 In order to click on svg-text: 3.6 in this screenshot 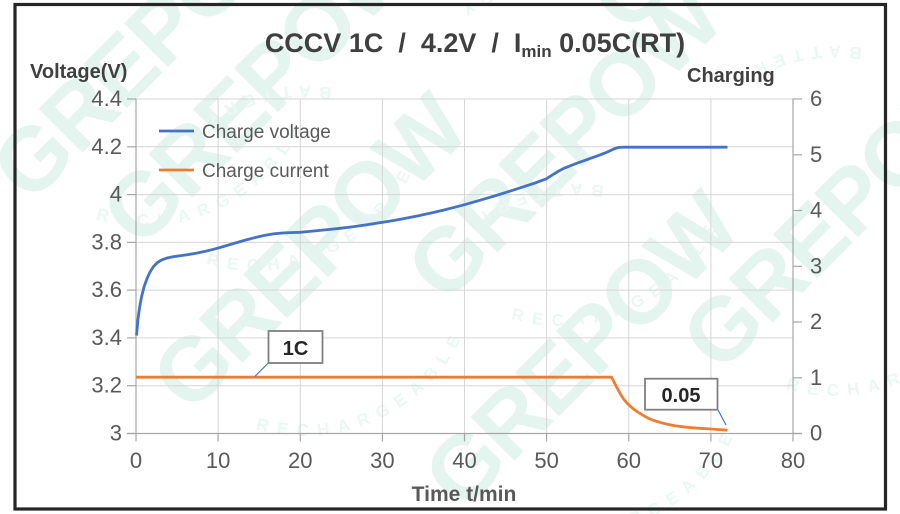, I will do `click(106, 289)`.